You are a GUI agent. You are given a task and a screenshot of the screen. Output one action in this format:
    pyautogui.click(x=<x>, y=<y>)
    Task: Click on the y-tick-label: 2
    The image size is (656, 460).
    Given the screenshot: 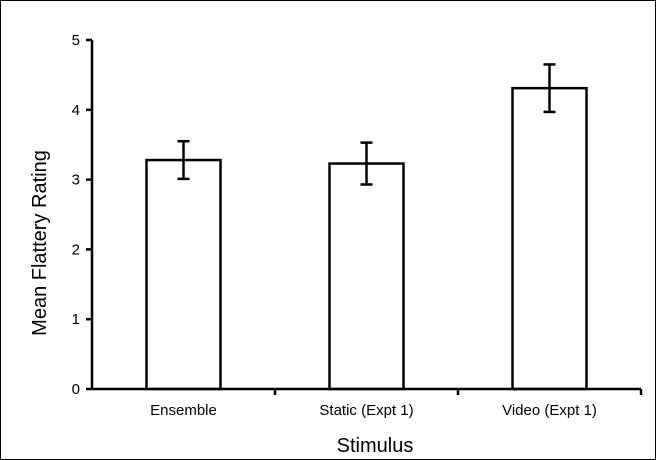 What is the action you would take?
    pyautogui.click(x=76, y=249)
    